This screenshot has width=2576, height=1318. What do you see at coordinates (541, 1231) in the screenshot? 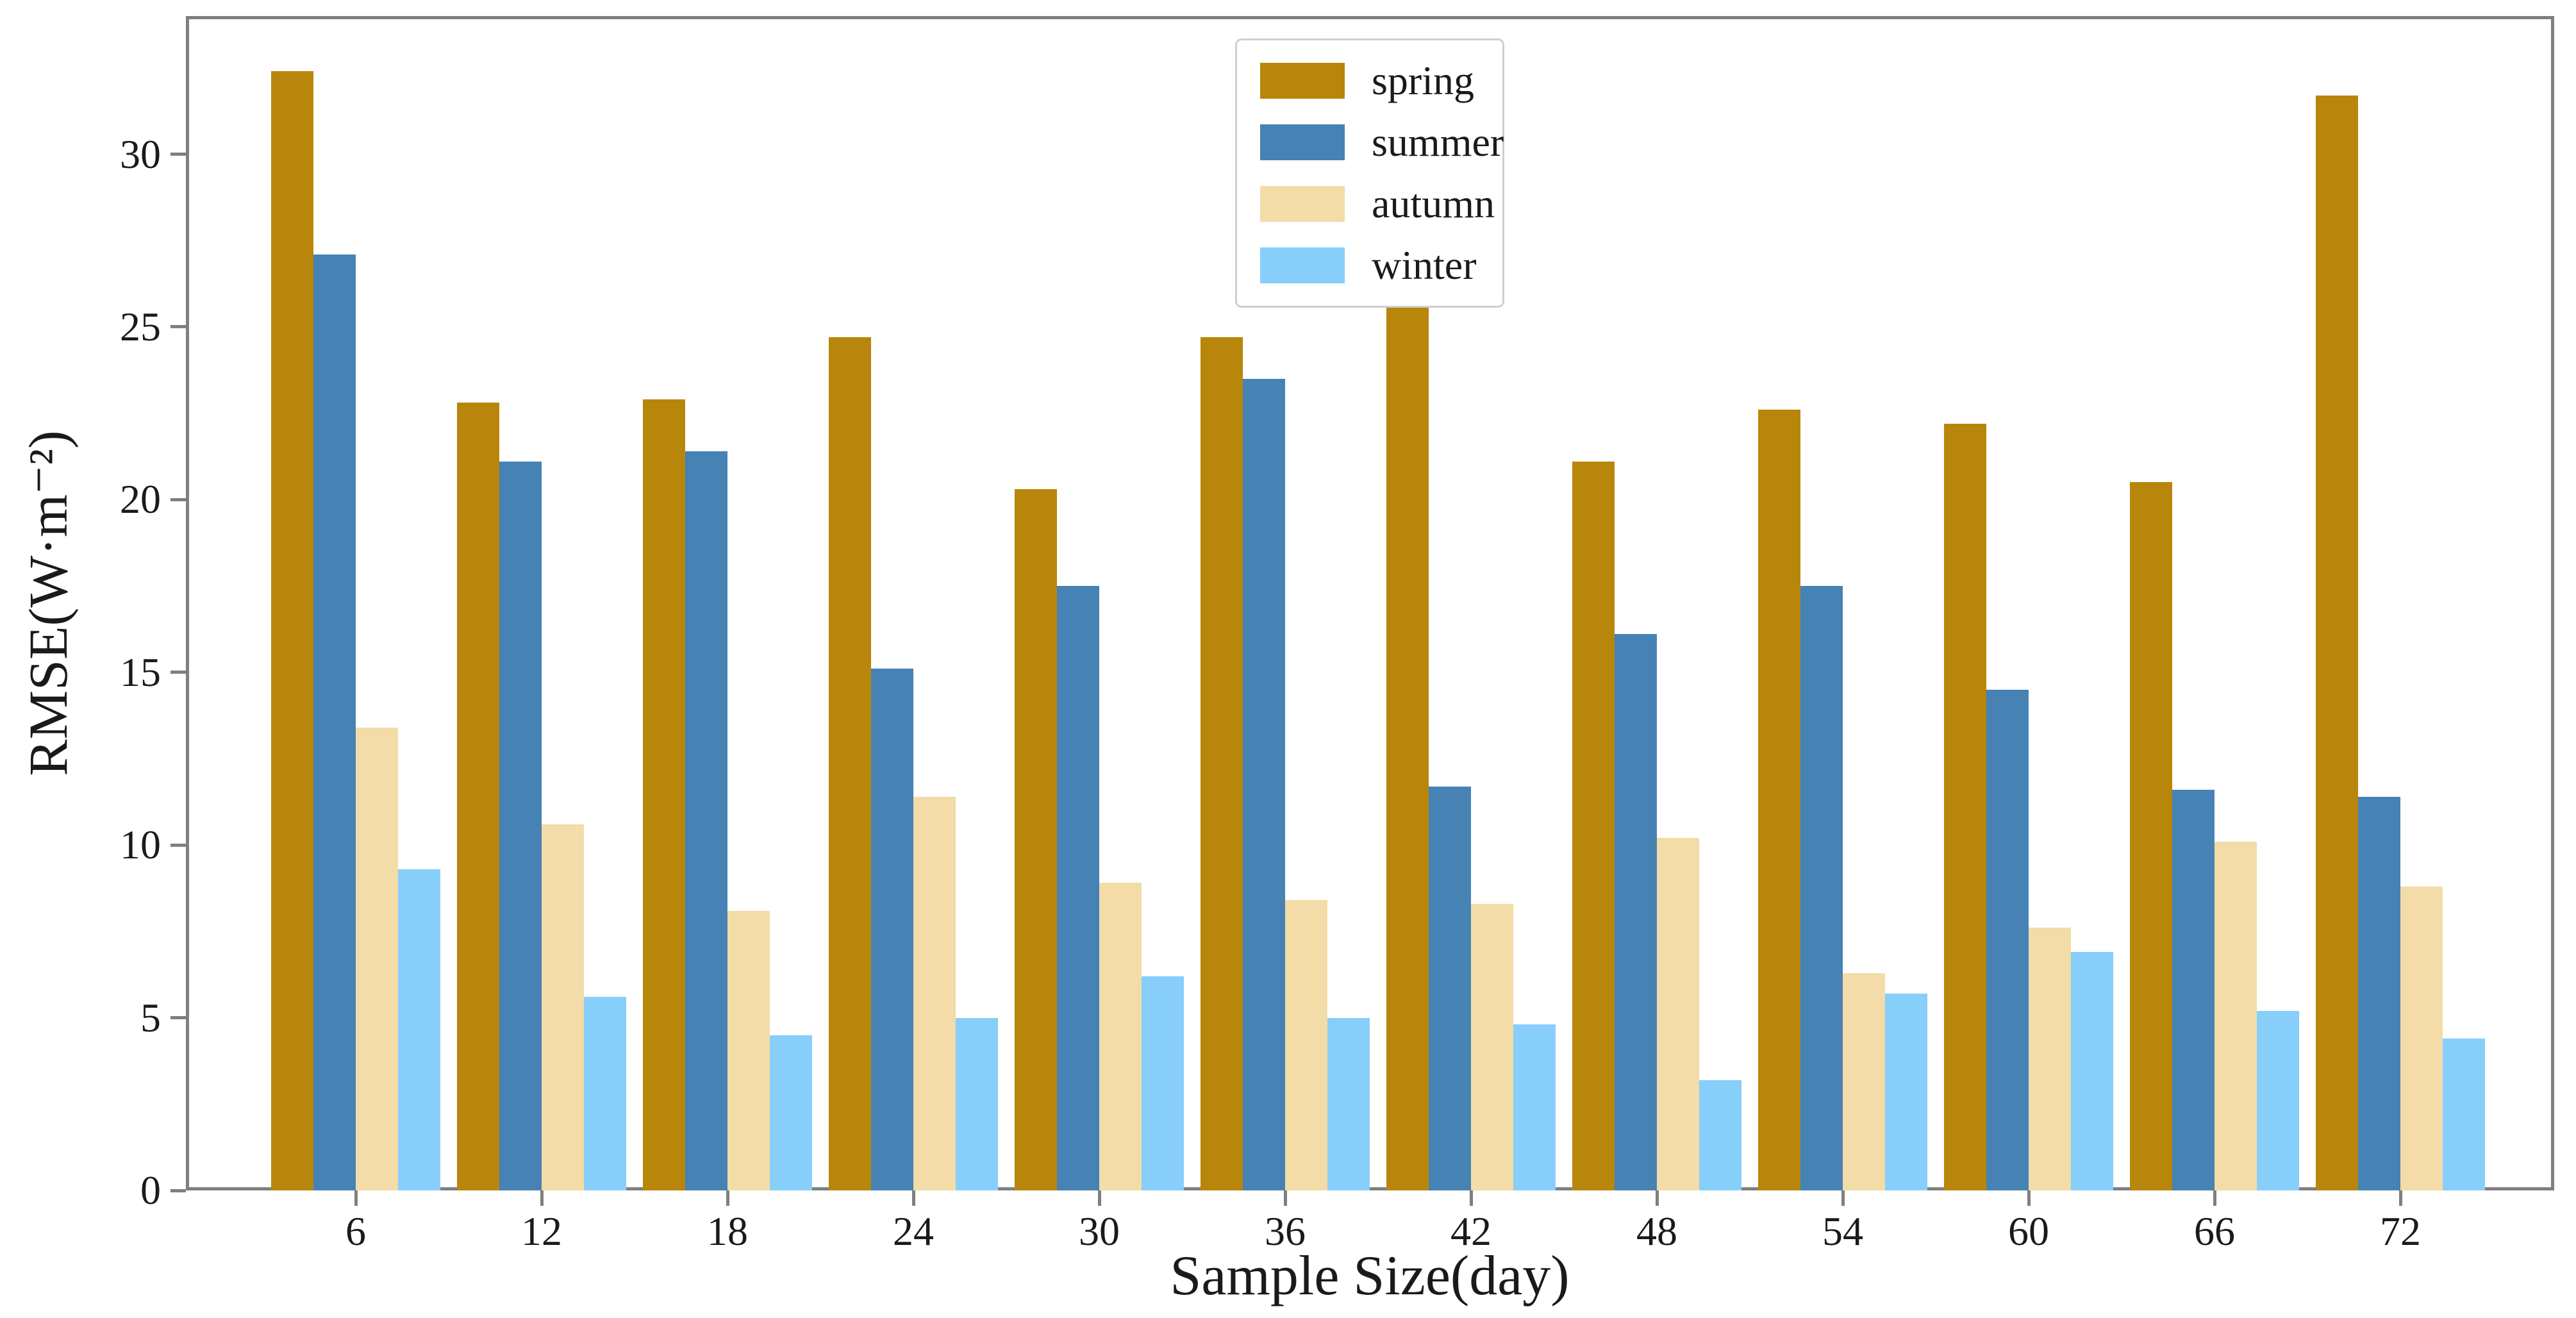
I see `x-tick-label: 12` at bounding box center [541, 1231].